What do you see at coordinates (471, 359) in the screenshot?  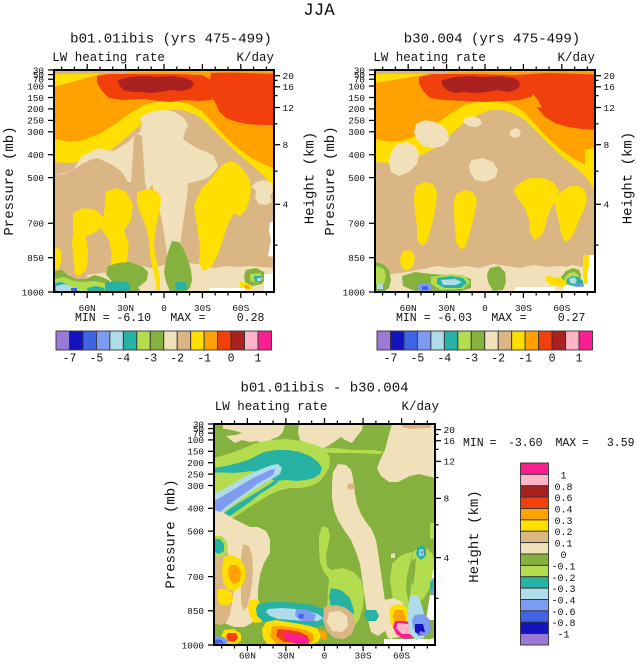 I see `svg-text: -3` at bounding box center [471, 359].